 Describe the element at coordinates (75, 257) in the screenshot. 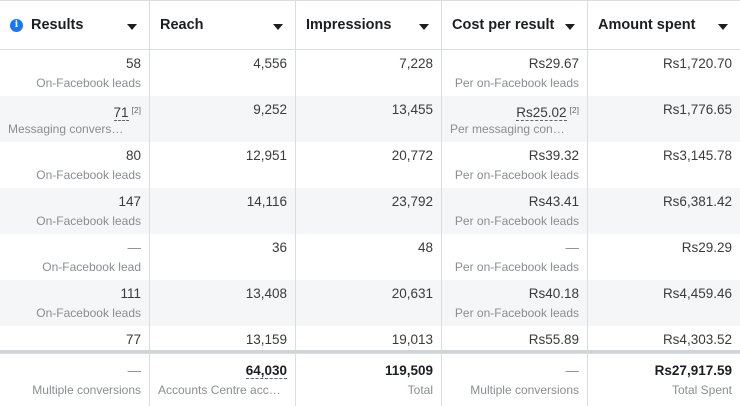

I see `results-cell: — On-Facebook lead` at that location.